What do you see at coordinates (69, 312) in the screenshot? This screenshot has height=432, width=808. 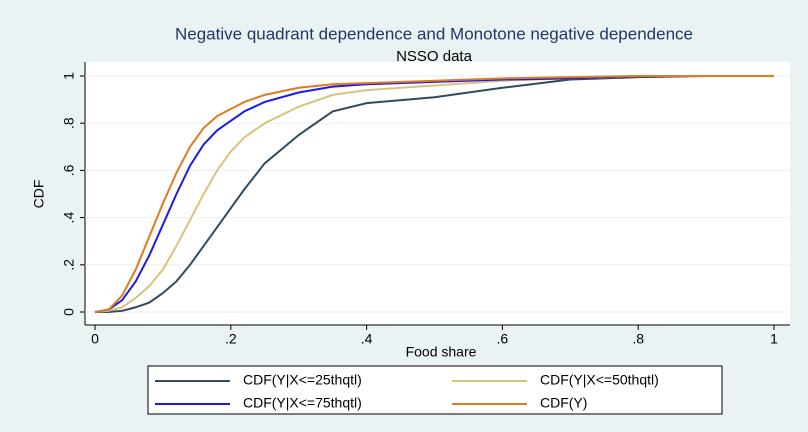 I see `y-tick-label: 0` at bounding box center [69, 312].